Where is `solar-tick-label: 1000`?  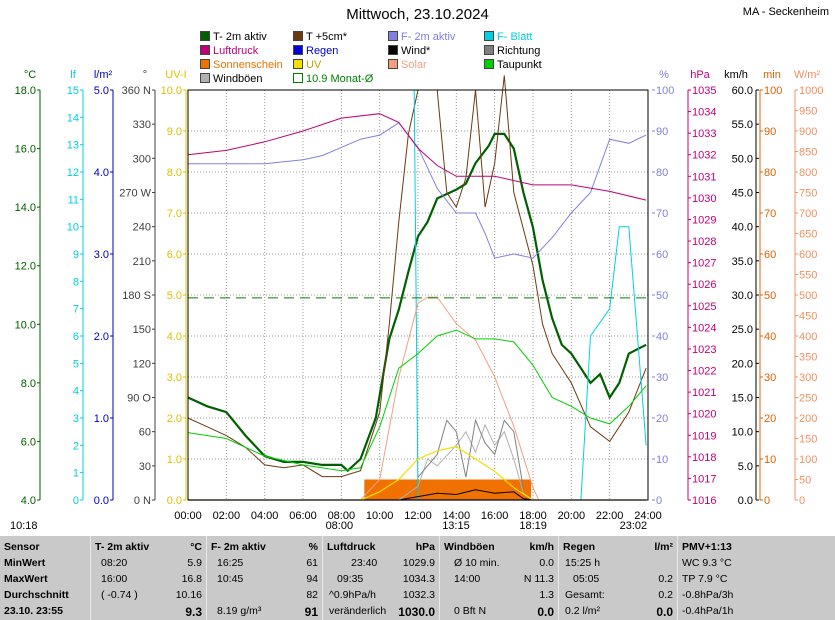
solar-tick-label: 1000 is located at coordinates (811, 91).